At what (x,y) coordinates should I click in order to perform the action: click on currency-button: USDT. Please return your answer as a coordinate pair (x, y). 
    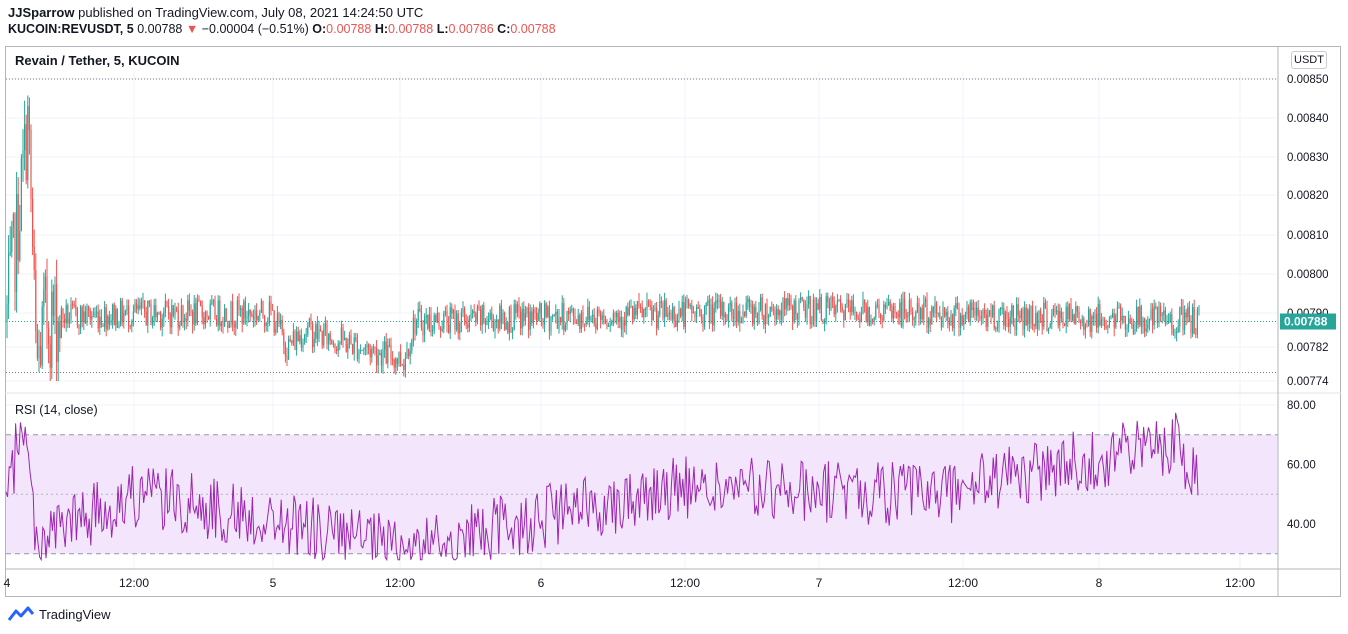
    Looking at the image, I should click on (1309, 60).